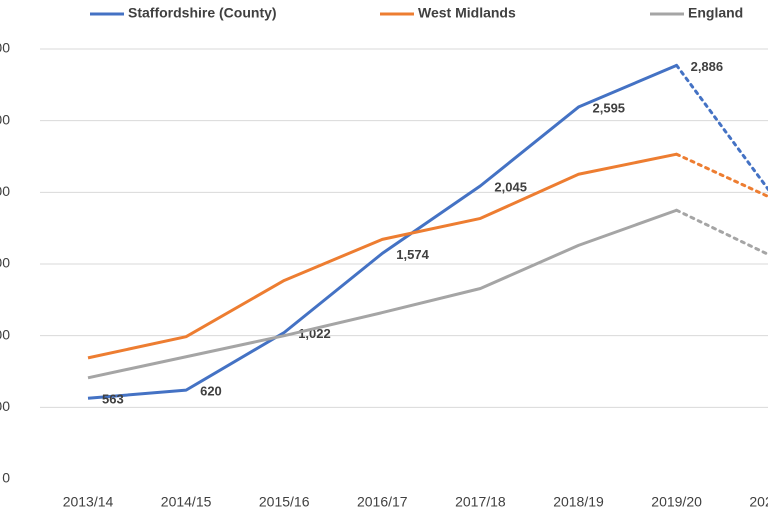  I want to click on y-tick-label: 1,000, so click(5, 334).